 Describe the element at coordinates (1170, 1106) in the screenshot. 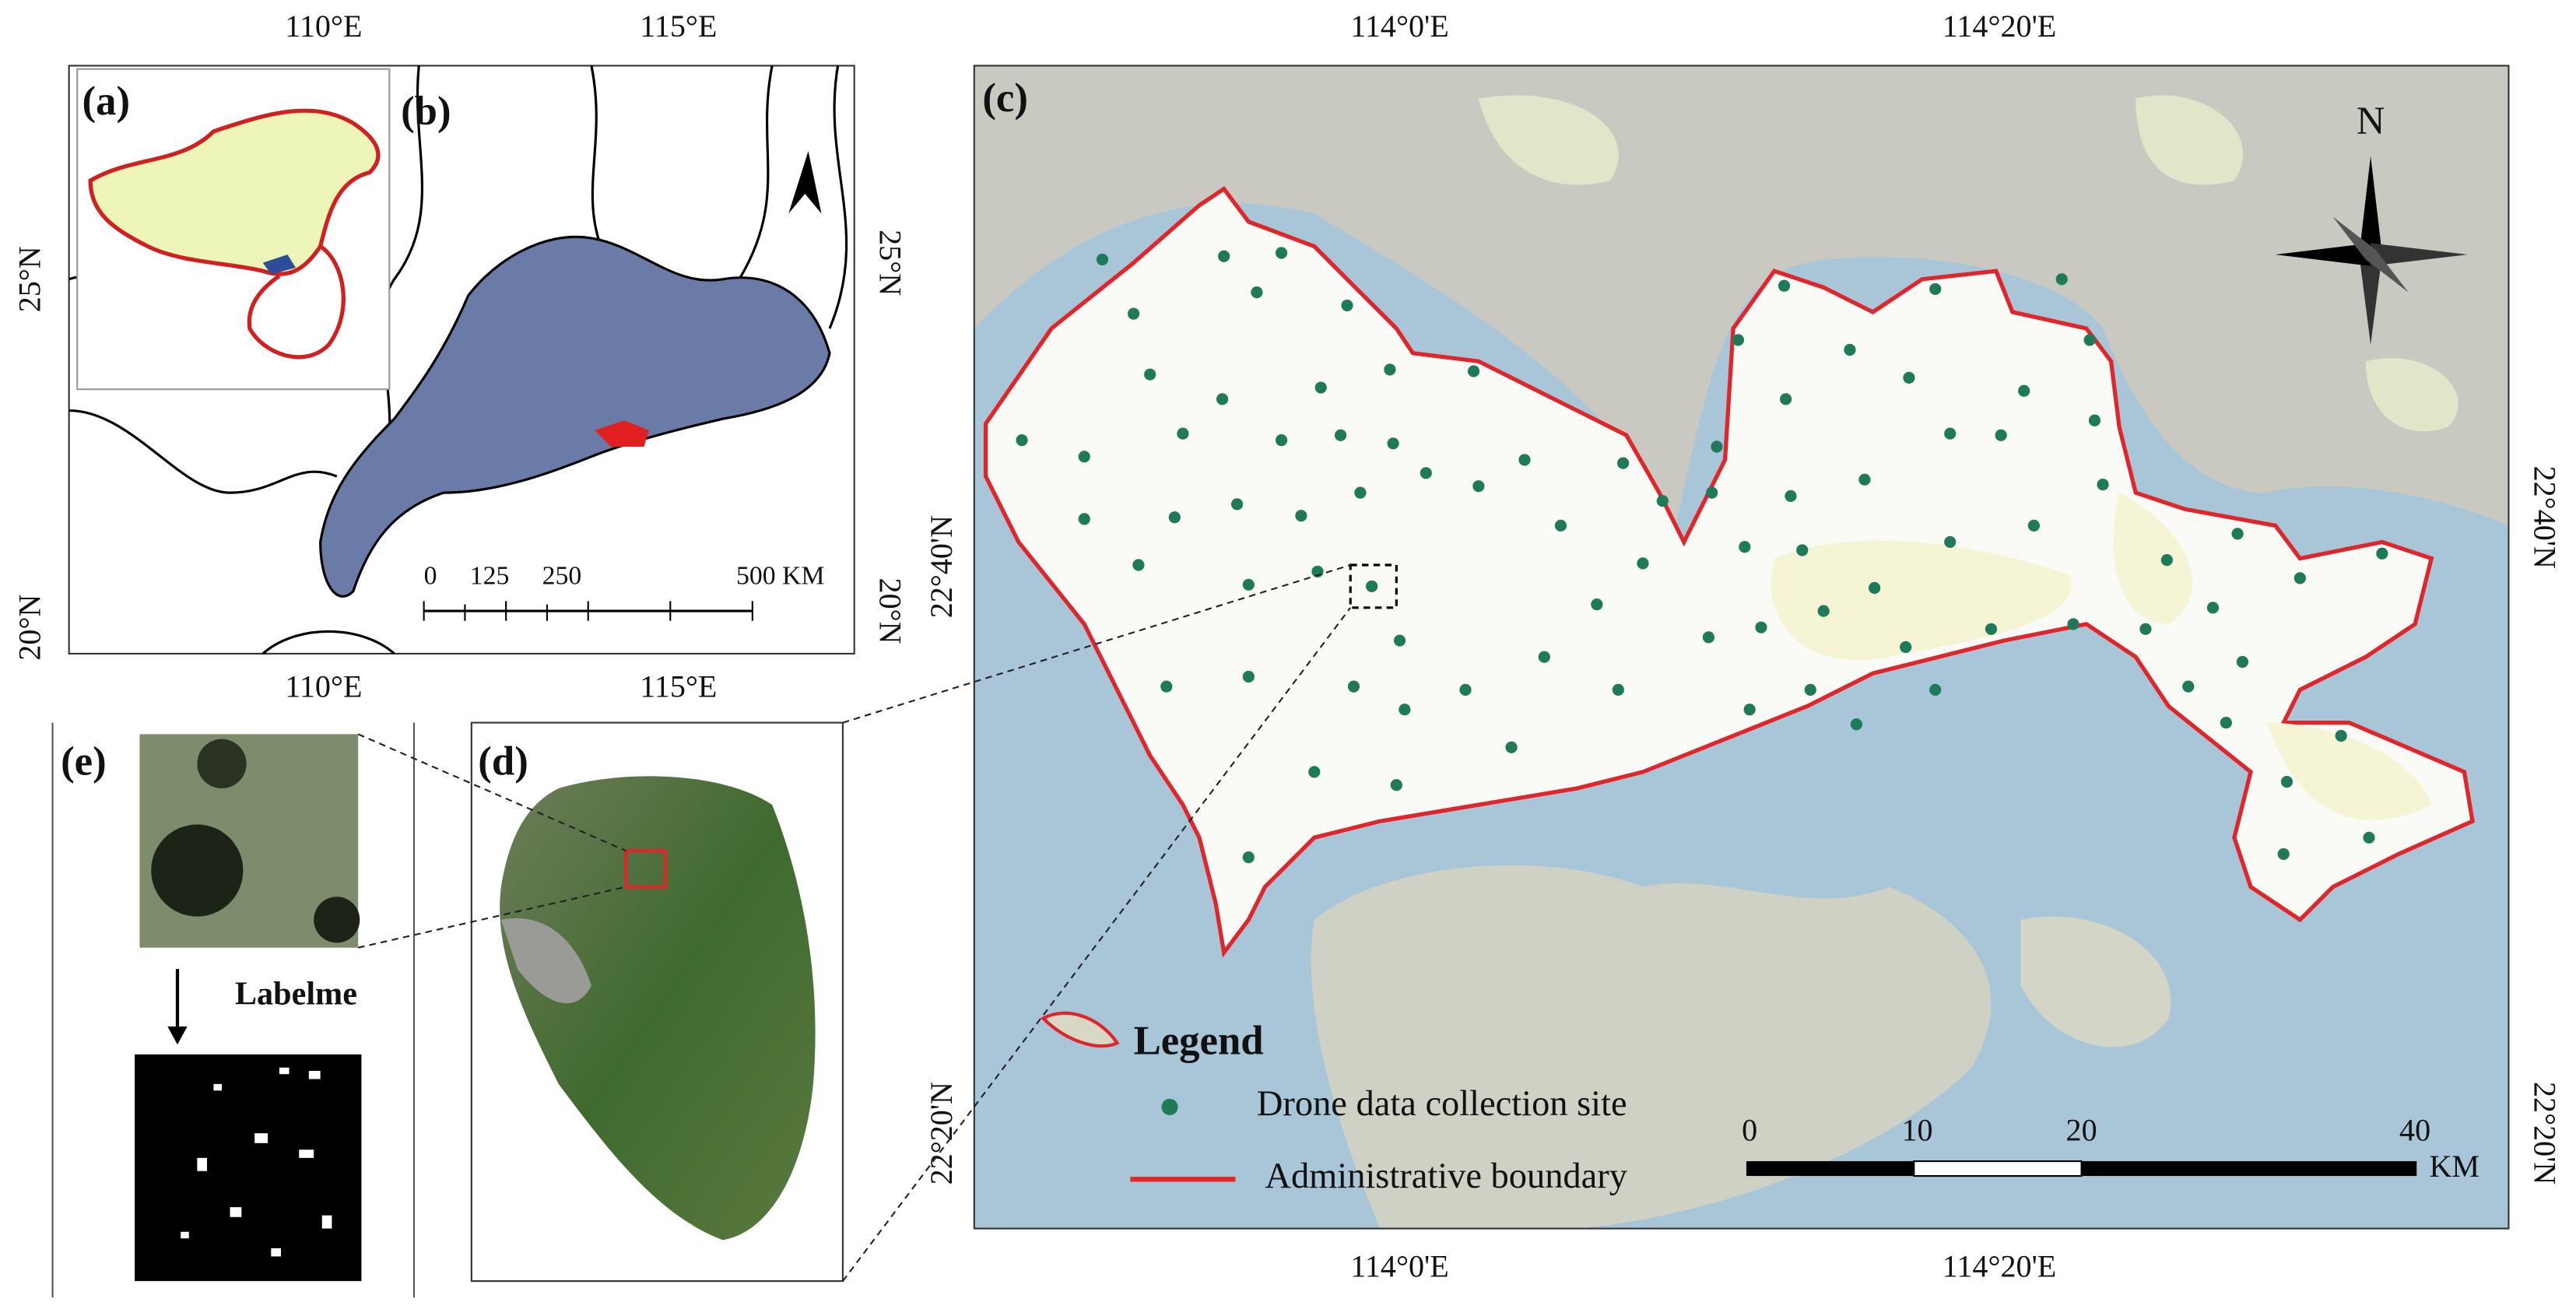

I see `legend-marker` at that location.